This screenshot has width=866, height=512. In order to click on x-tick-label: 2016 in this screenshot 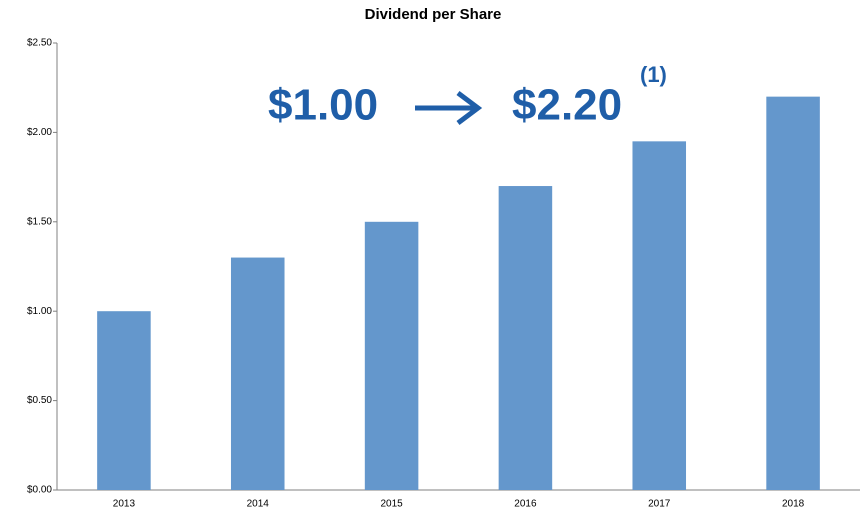, I will do `click(525, 504)`.